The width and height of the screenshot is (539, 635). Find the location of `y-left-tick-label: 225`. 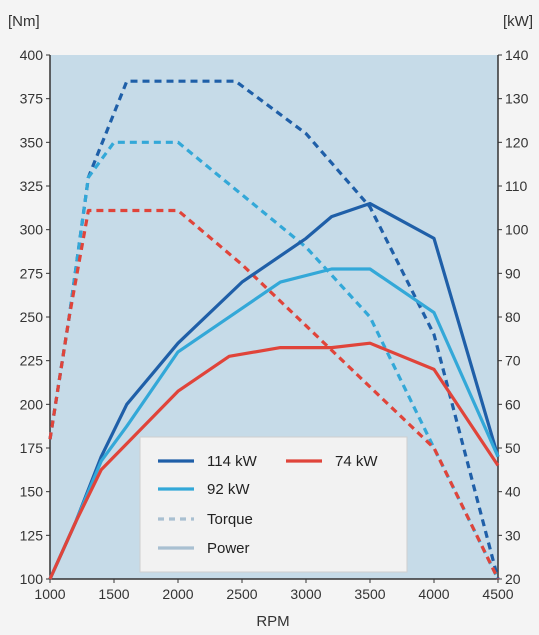

y-left-tick-label: 225 is located at coordinates (32, 361).